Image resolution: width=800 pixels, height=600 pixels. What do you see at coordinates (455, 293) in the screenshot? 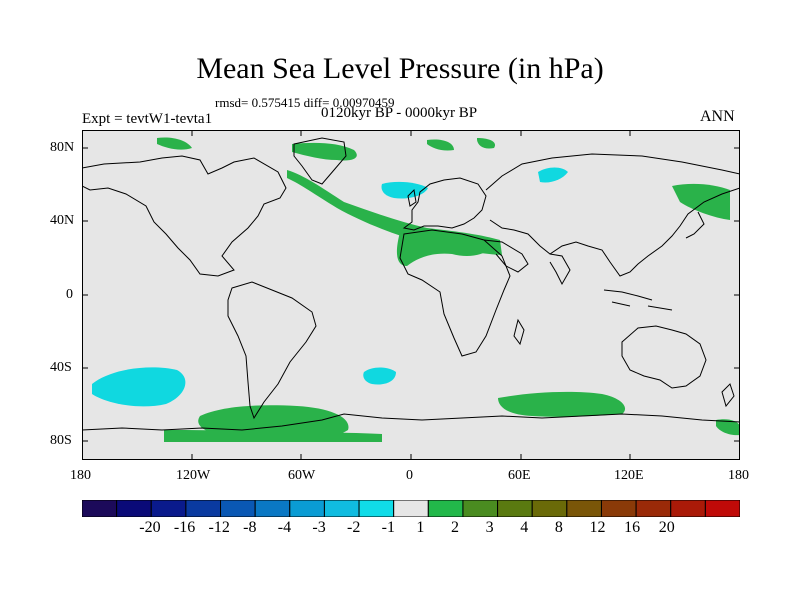
I see `africa-coast` at bounding box center [455, 293].